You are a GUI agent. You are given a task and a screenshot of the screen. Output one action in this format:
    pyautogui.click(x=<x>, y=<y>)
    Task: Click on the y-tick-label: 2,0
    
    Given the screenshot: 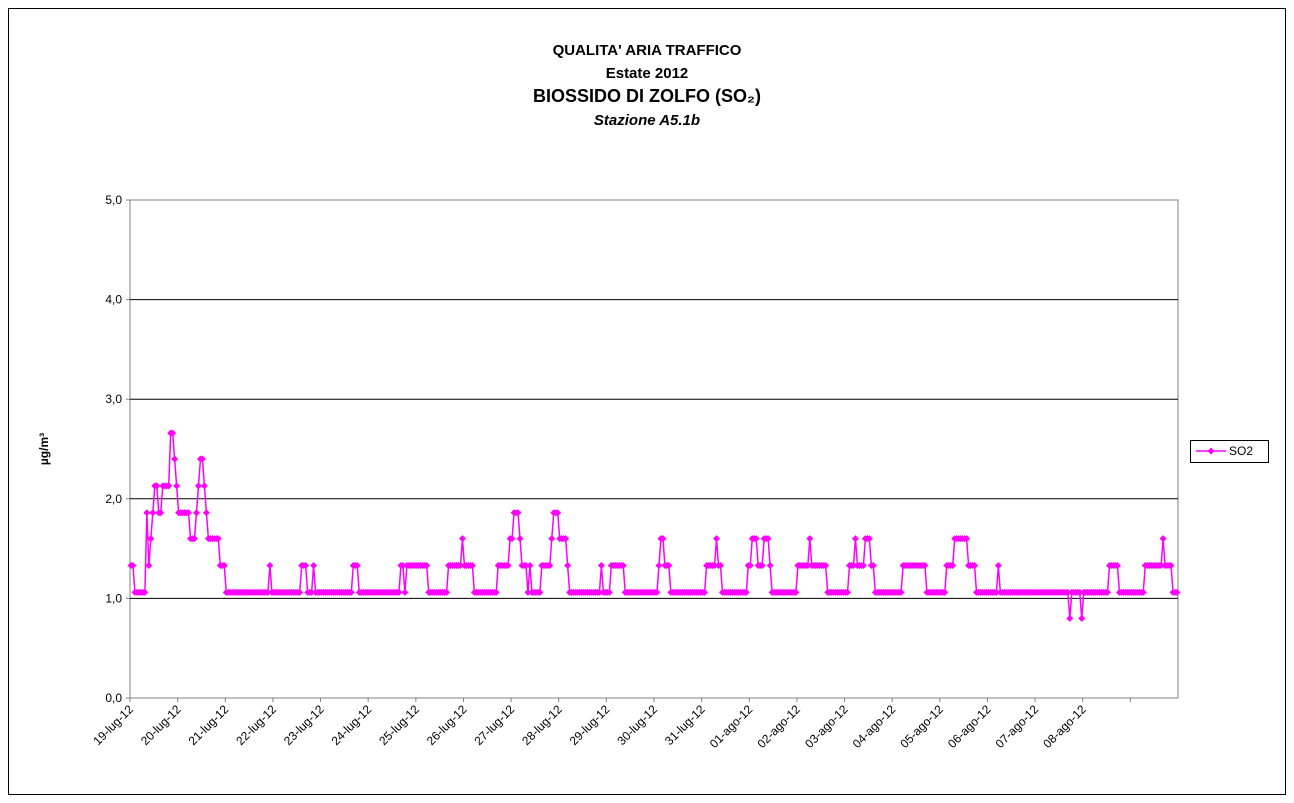 What is the action you would take?
    pyautogui.click(x=113, y=499)
    